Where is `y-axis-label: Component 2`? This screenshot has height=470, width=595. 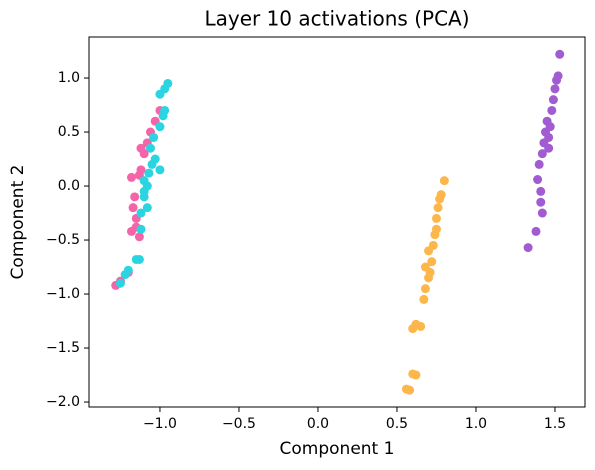 y-axis-label: Component 2 is located at coordinates (18, 222).